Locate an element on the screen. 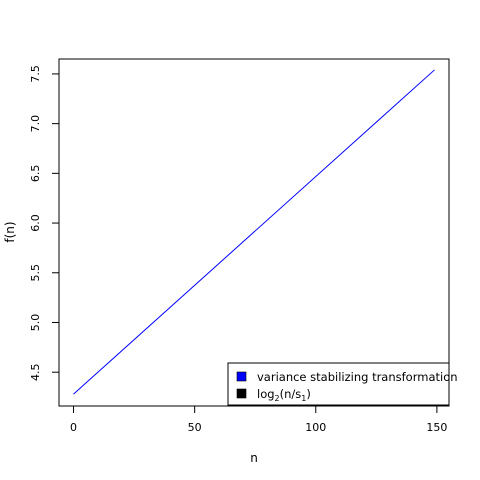  legend-label-log2: log2(n/s1) is located at coordinates (284, 395).